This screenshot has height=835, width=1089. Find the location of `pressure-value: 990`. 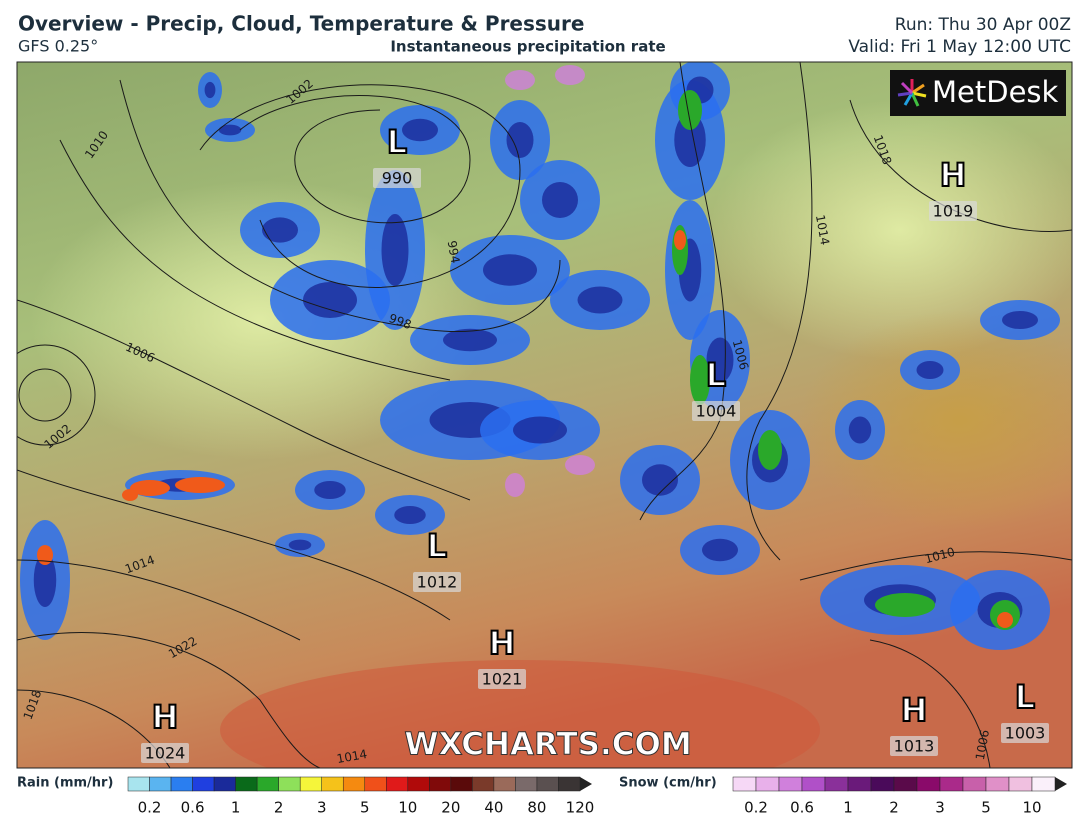

pressure-value: 990 is located at coordinates (397, 178).